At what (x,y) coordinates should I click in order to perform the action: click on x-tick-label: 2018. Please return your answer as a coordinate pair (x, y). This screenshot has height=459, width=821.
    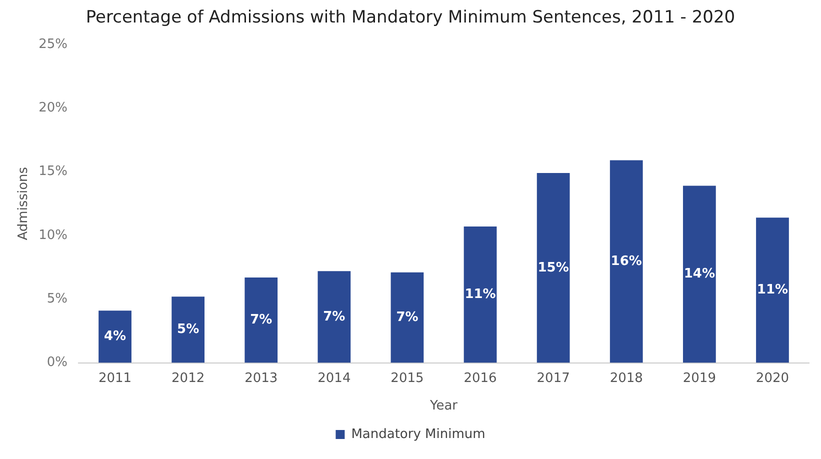
    Looking at the image, I should click on (626, 378).